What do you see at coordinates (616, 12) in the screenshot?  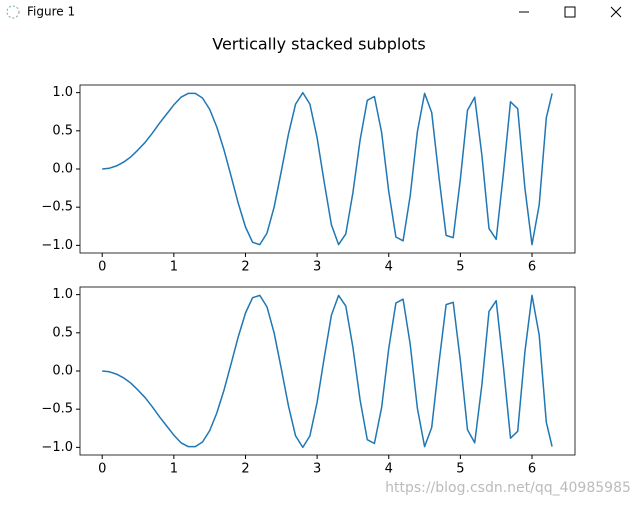 I see `close-button` at bounding box center [616, 12].